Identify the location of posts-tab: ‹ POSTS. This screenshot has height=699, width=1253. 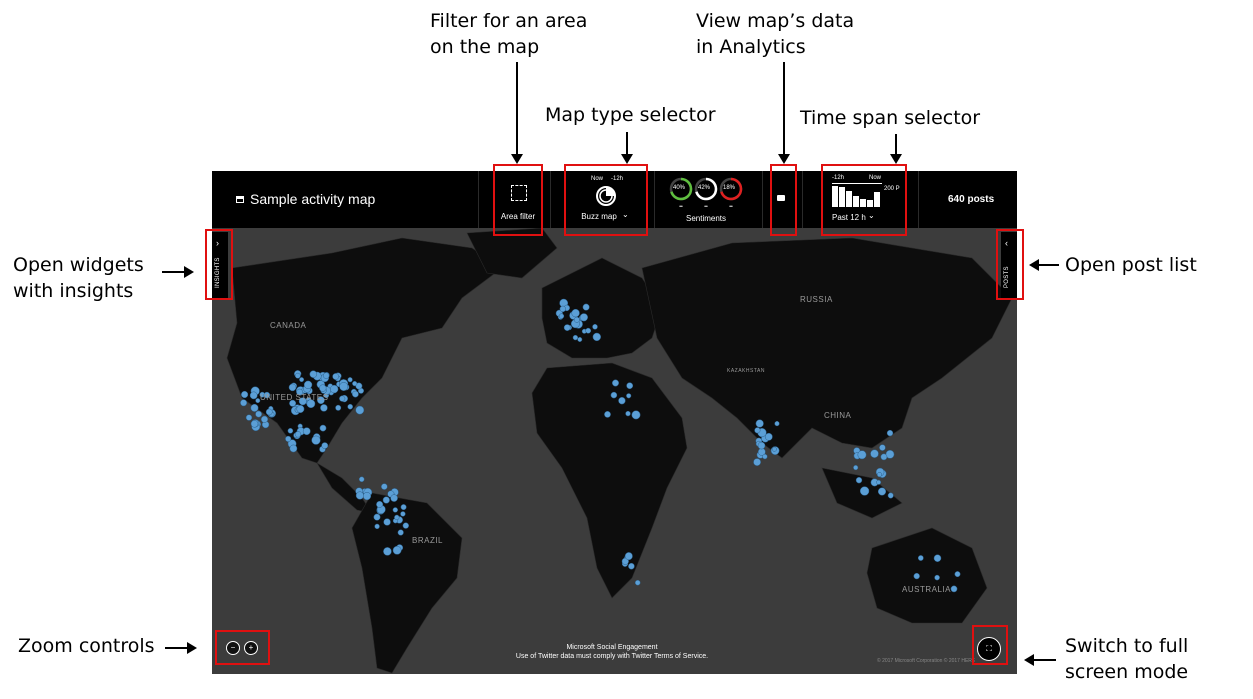
(1009, 265).